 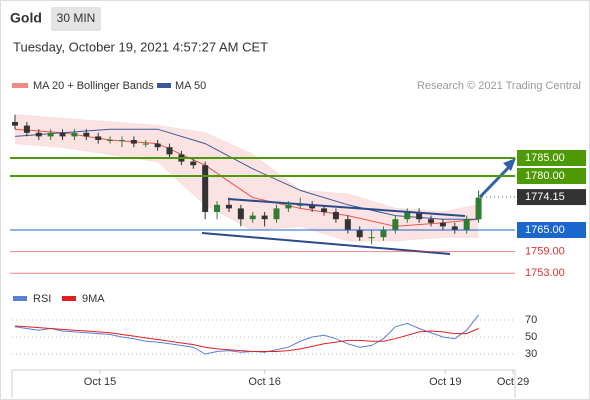 I want to click on legend-label: MA 20 + Bollinger Bands, so click(x=93, y=86).